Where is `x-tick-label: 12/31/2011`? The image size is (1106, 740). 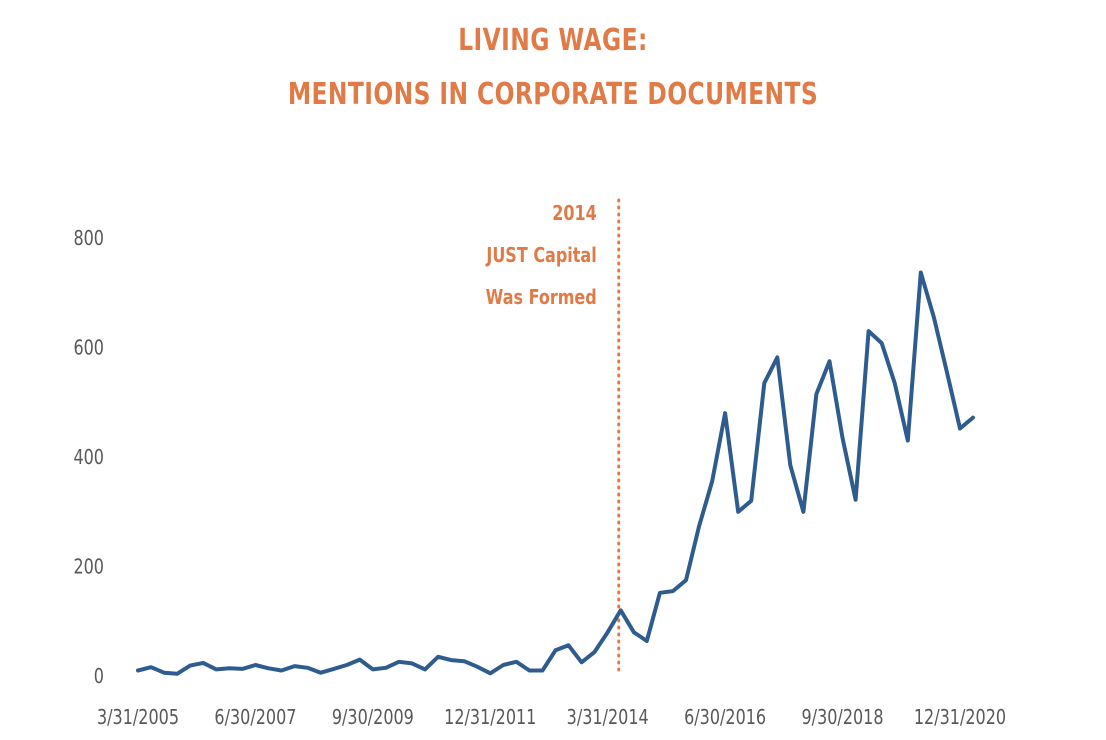 x-tick-label: 12/31/2011 is located at coordinates (490, 717).